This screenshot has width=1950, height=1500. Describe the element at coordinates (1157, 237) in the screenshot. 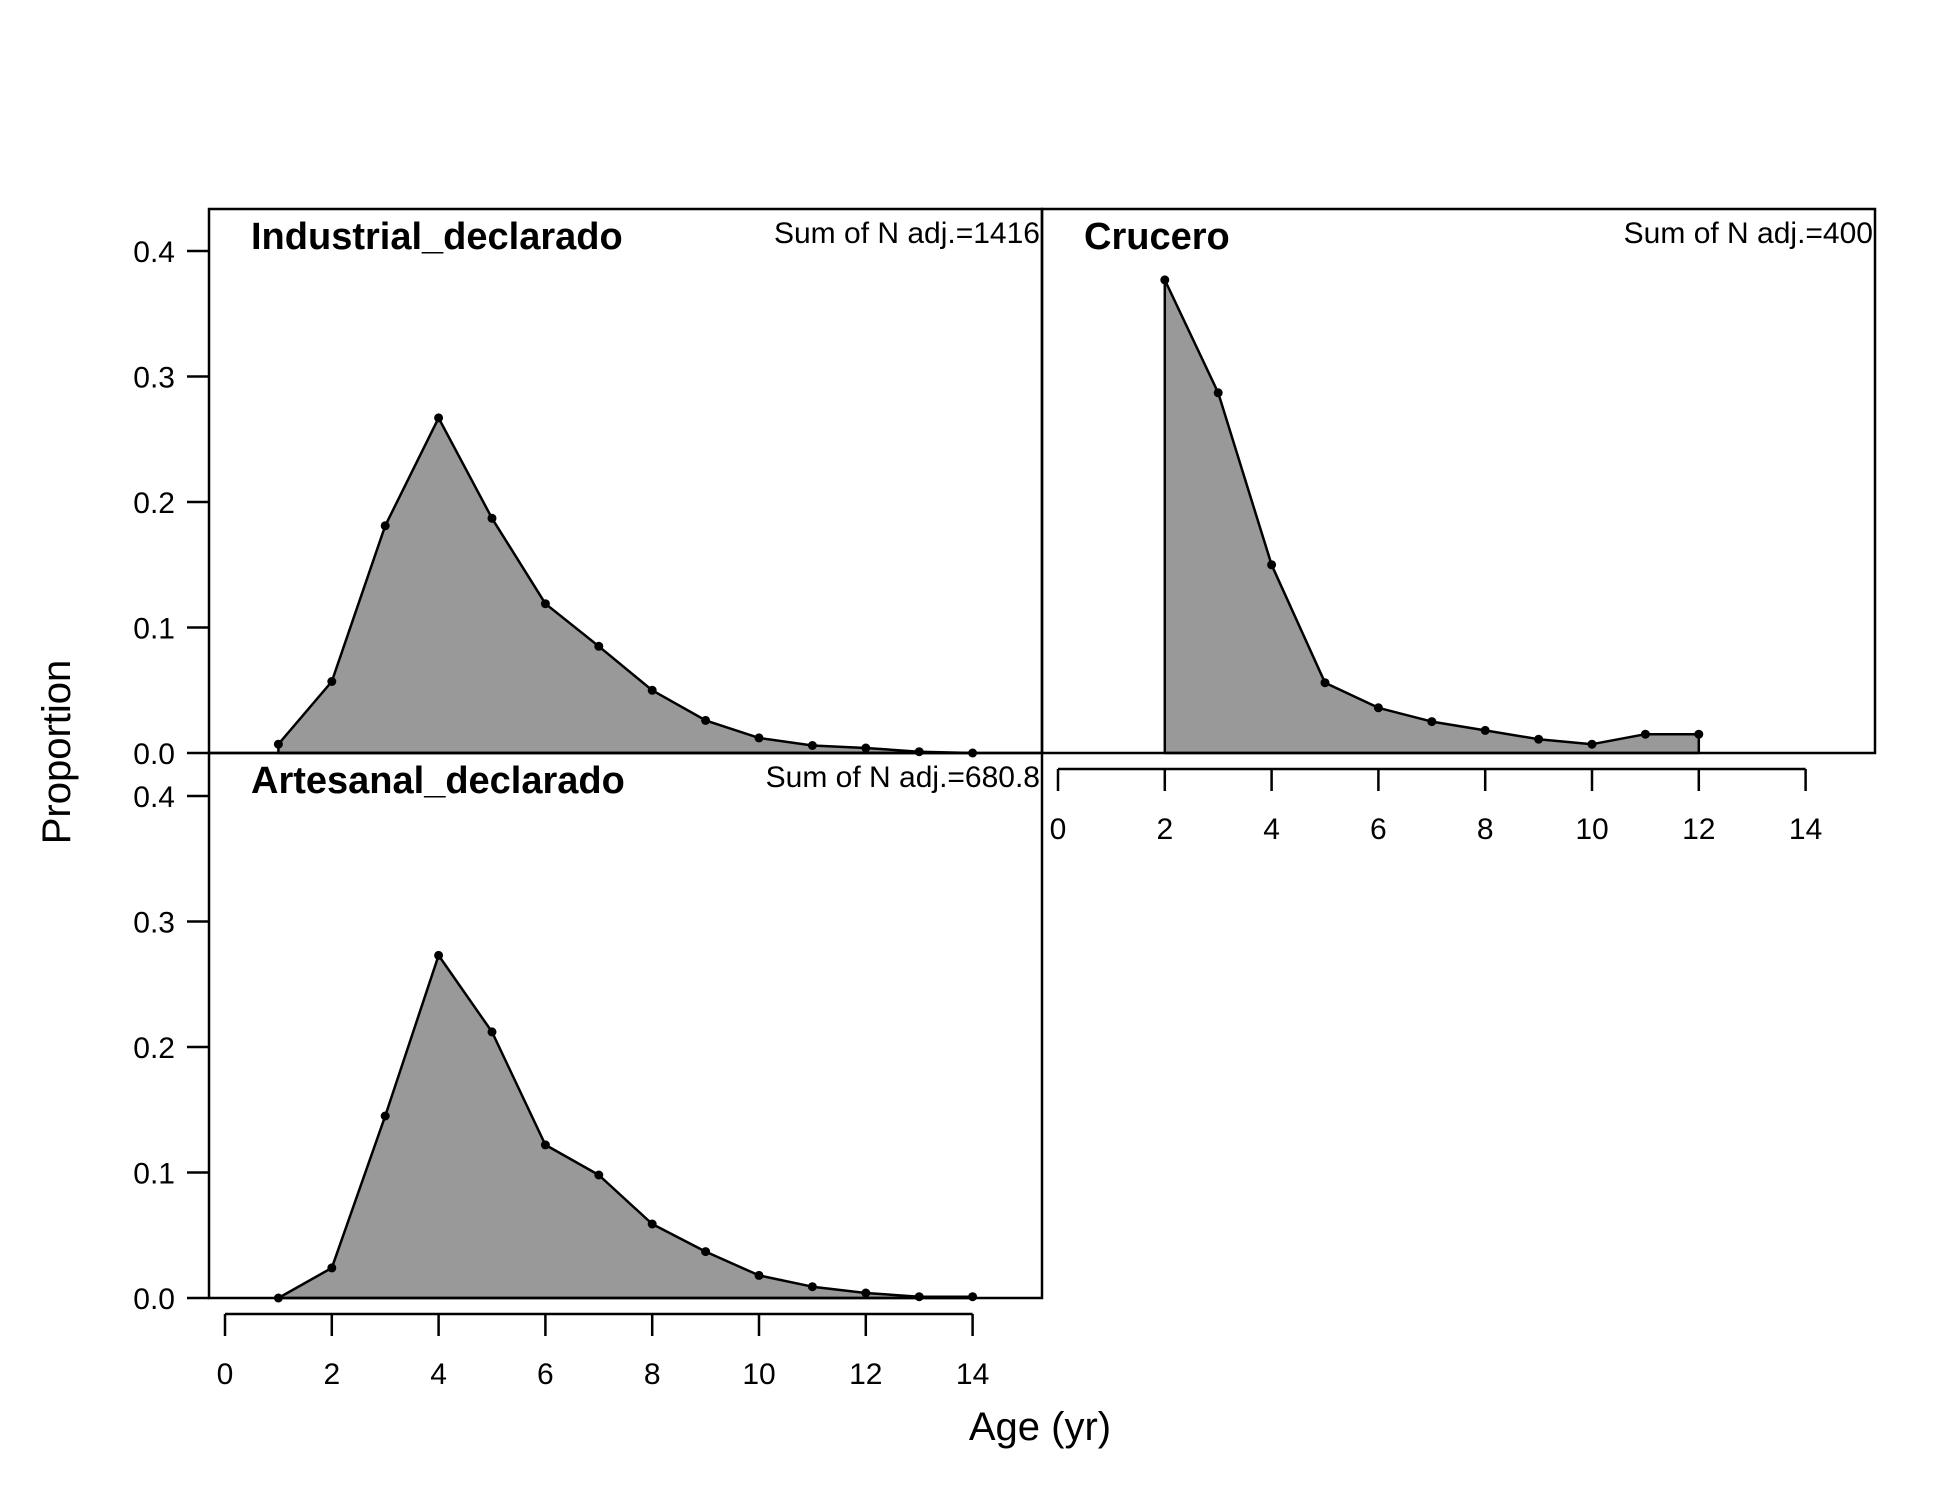

I see `panel-title-crucero: Crucero` at that location.